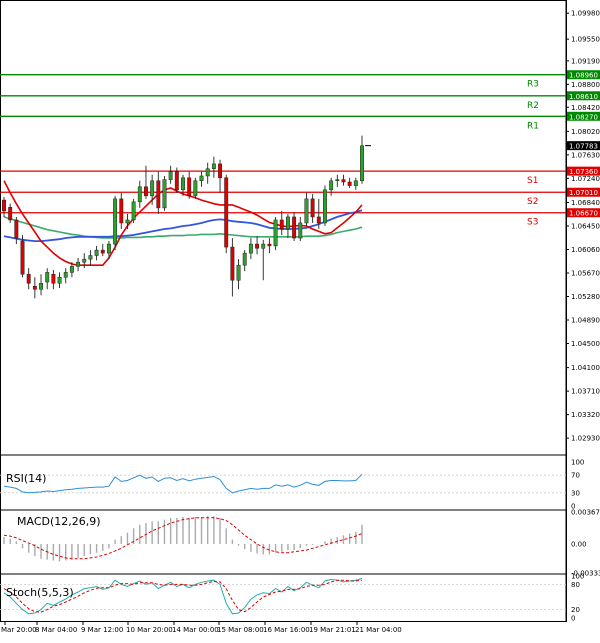 The height and width of the screenshot is (643, 600). What do you see at coordinates (183, 226) in the screenshot?
I see `ma-blue-line` at bounding box center [183, 226].